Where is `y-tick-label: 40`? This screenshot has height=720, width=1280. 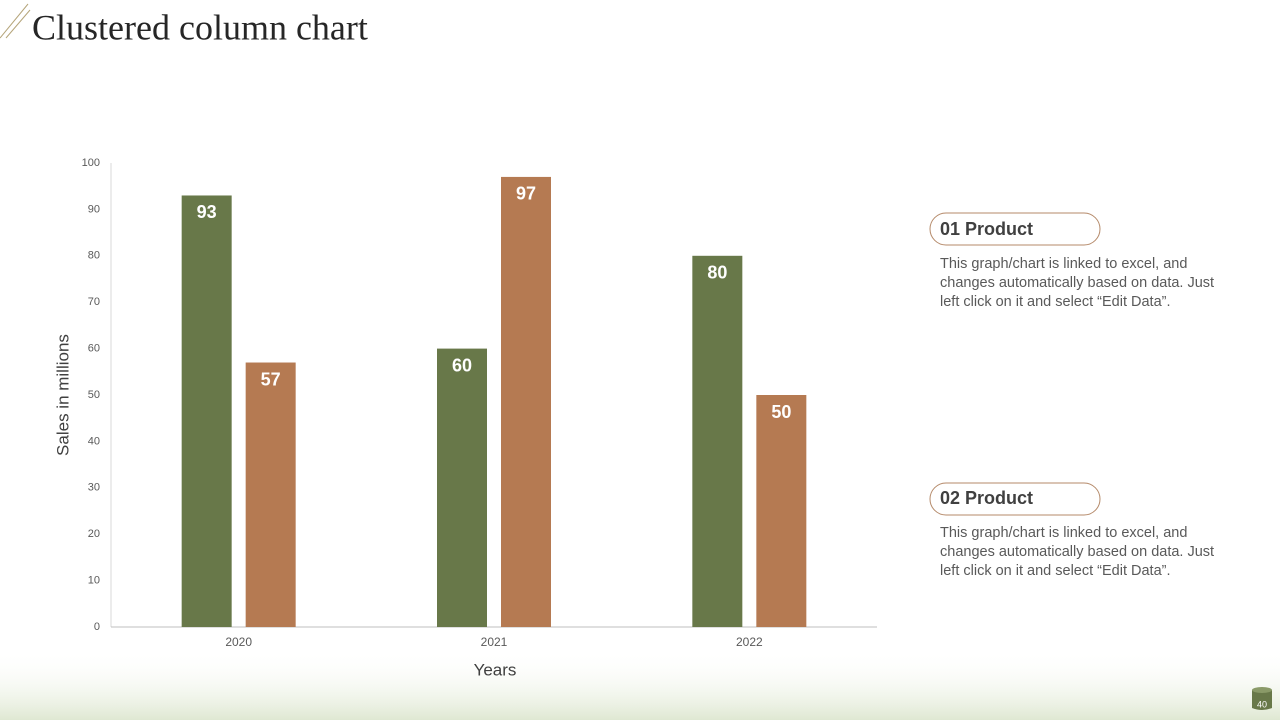 y-tick-label: 40 is located at coordinates (94, 441).